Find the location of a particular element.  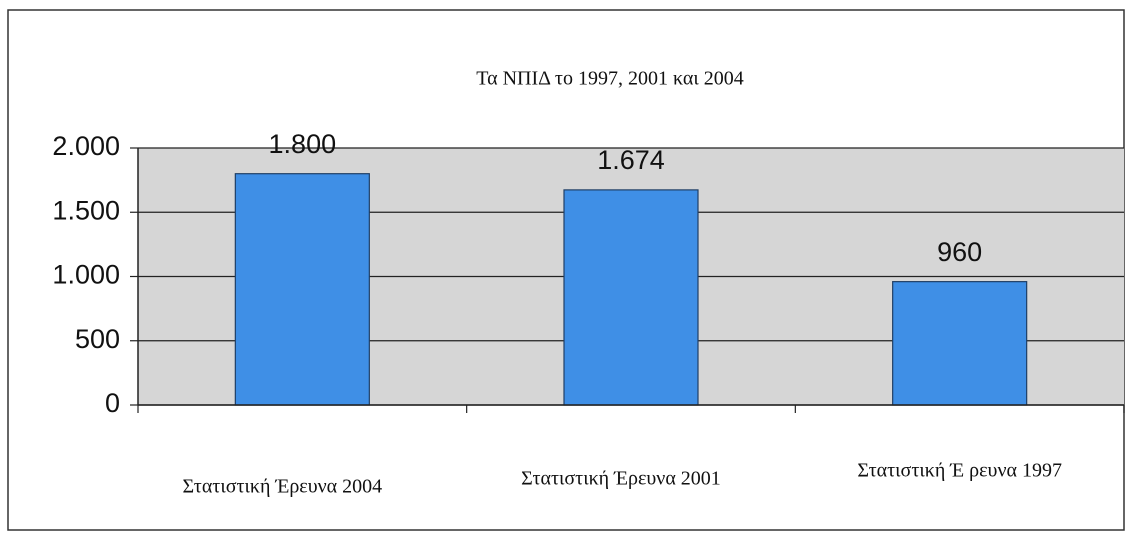

y-tick-label: 1.000 is located at coordinates (86, 275).